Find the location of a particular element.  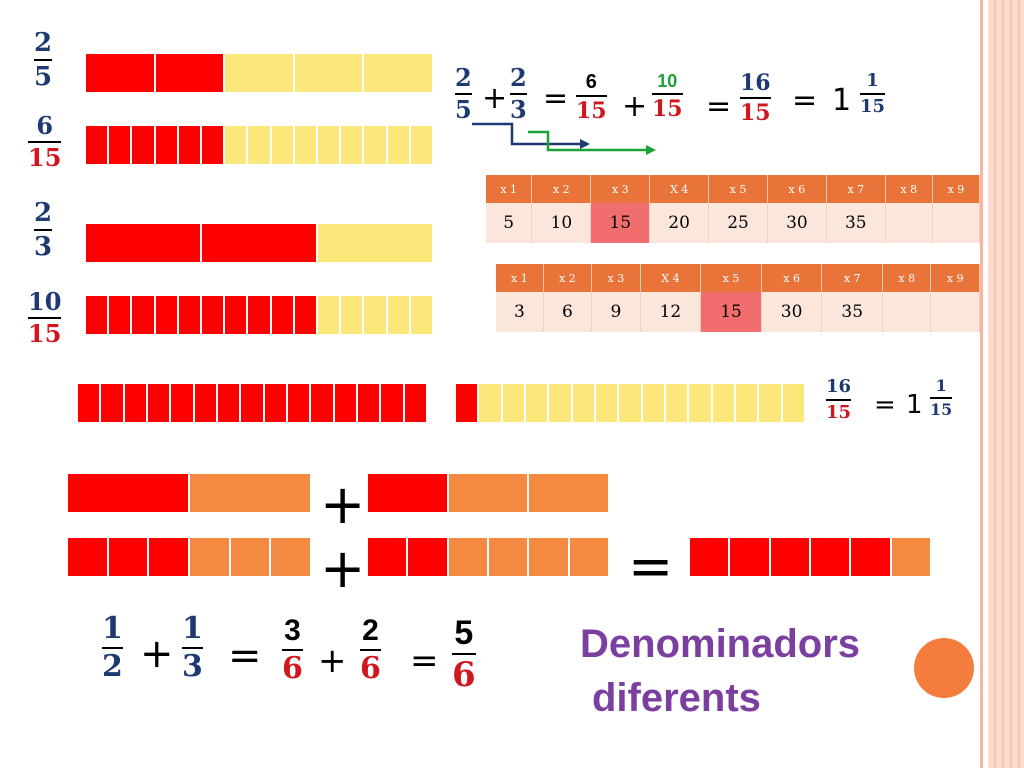

mid-whole: 1 is located at coordinates (914, 405).